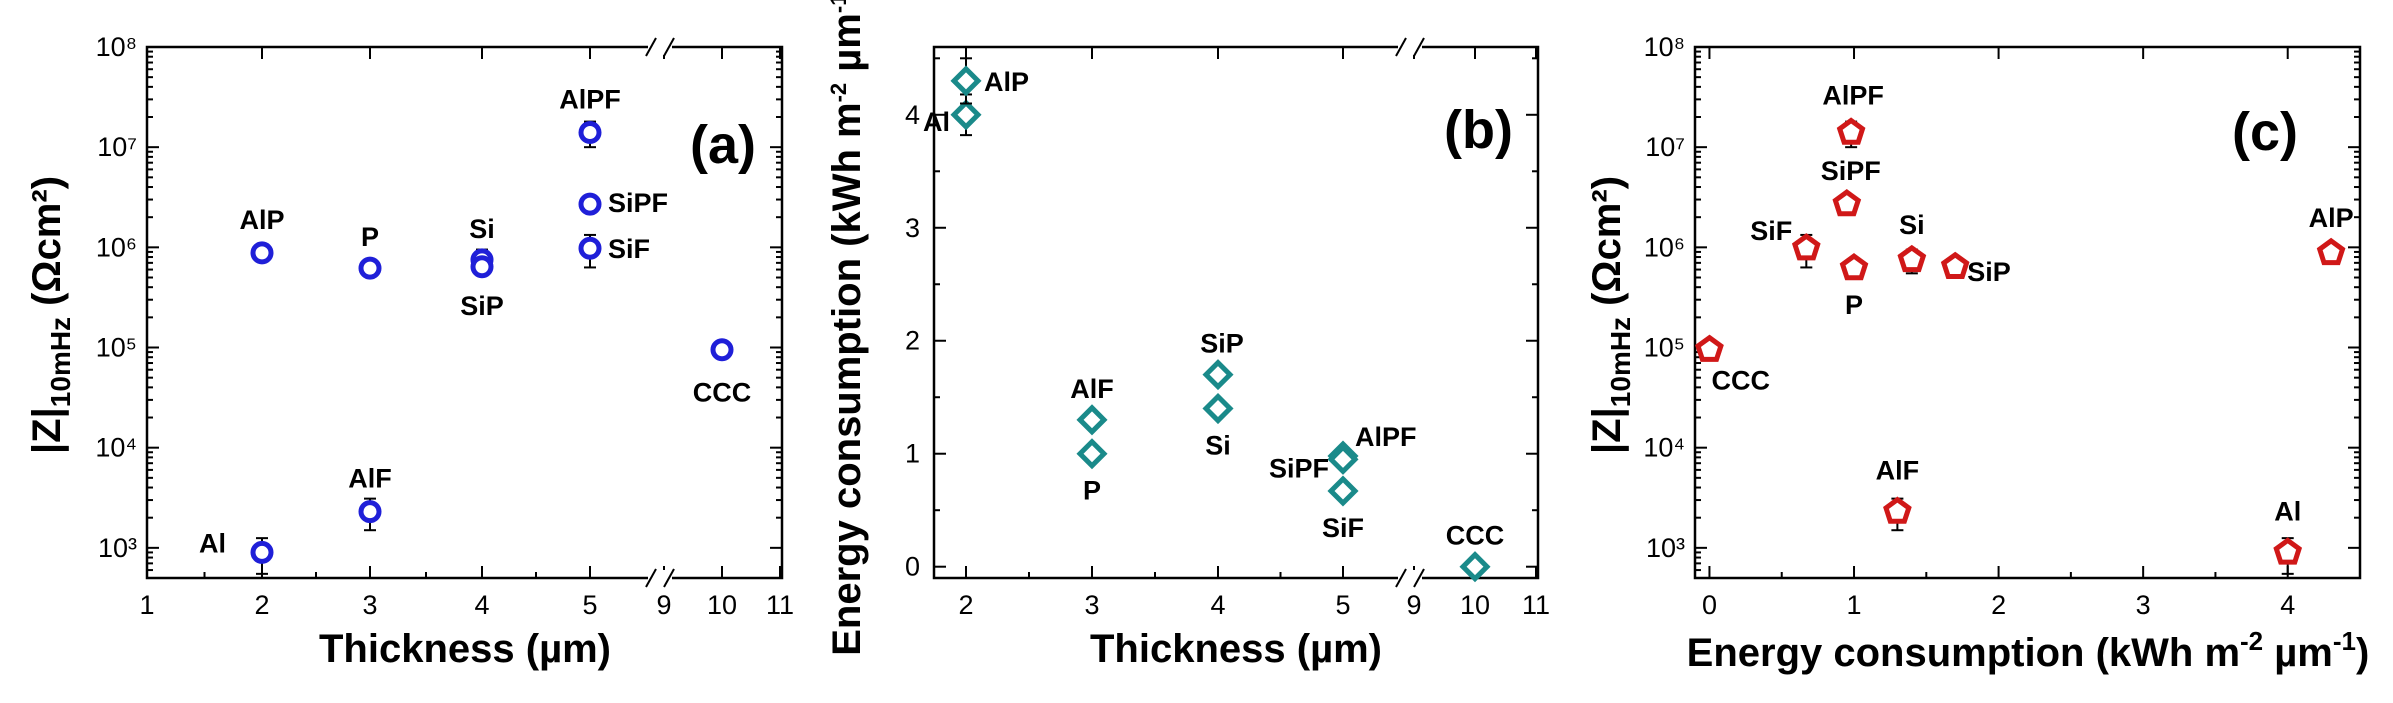 The height and width of the screenshot is (703, 2393). What do you see at coordinates (663, 605) in the screenshot?
I see `x-tick-label: 9` at bounding box center [663, 605].